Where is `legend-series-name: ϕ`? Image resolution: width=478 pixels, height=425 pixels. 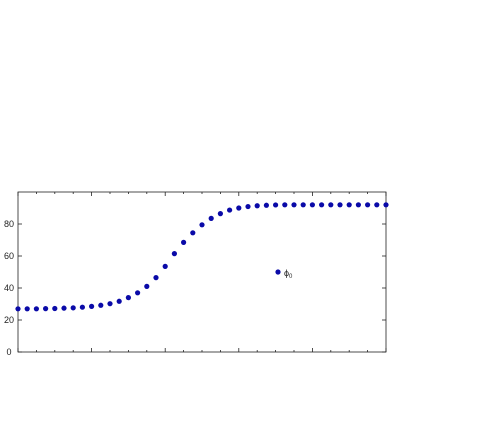
legend-series-name: ϕ is located at coordinates (286, 273).